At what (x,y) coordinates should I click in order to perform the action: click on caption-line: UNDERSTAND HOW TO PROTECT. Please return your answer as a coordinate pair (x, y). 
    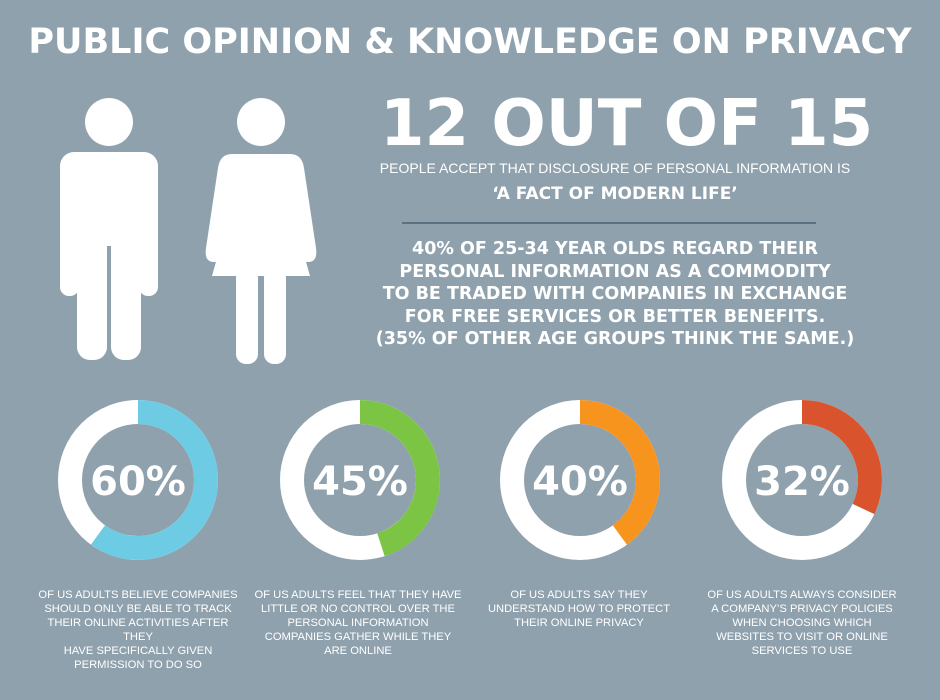
    Looking at the image, I should click on (579, 609).